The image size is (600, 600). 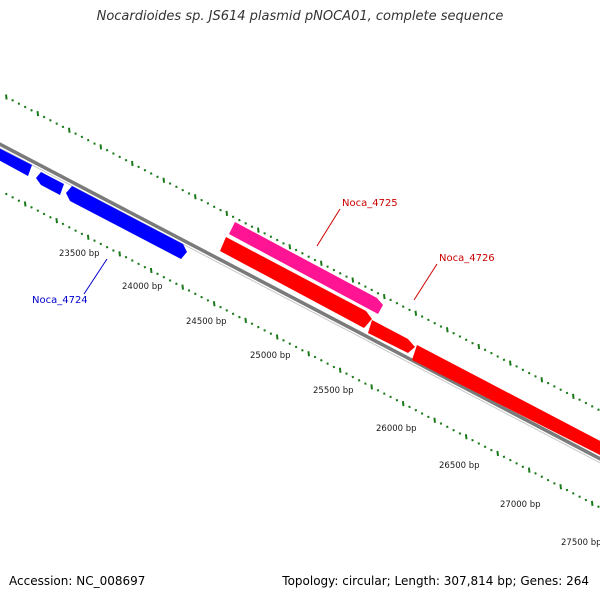 What do you see at coordinates (520, 505) in the screenshot?
I see `scale-label: 27000 bp` at bounding box center [520, 505].